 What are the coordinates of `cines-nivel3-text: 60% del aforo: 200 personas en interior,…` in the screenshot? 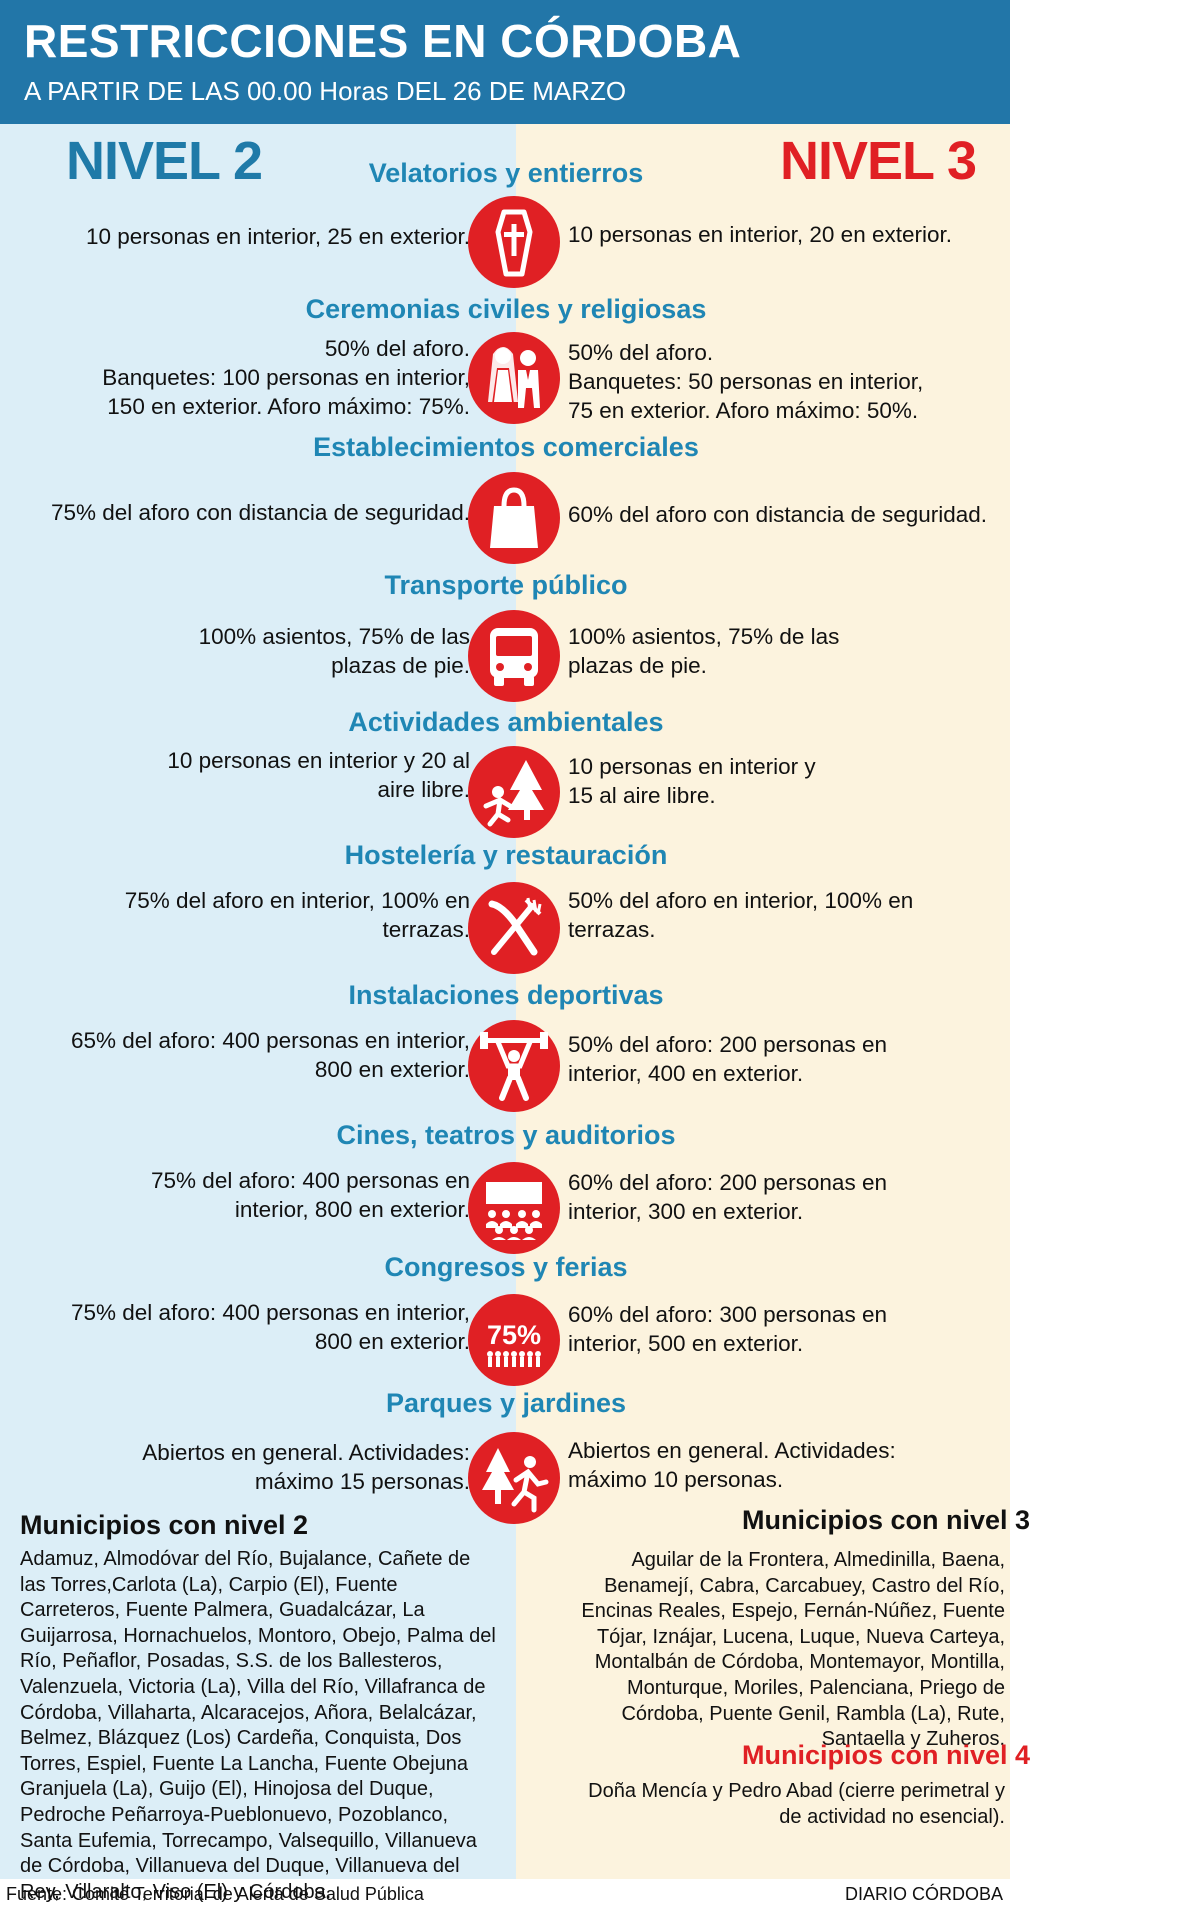 It's located at (727, 1197).